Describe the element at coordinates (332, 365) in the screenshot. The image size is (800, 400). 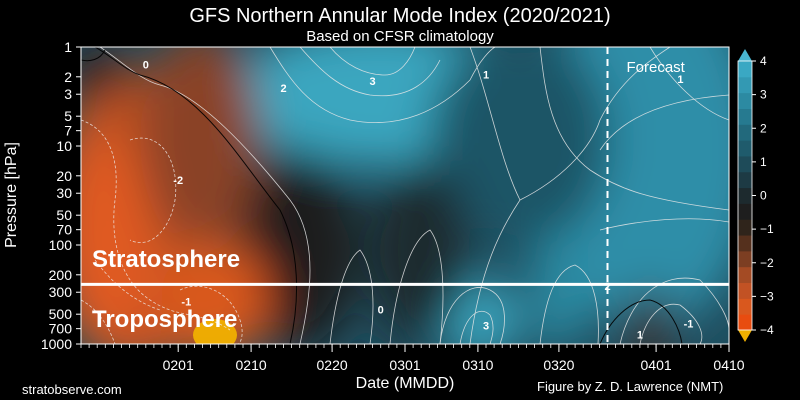
I see `x-tick-label: 0220` at that location.